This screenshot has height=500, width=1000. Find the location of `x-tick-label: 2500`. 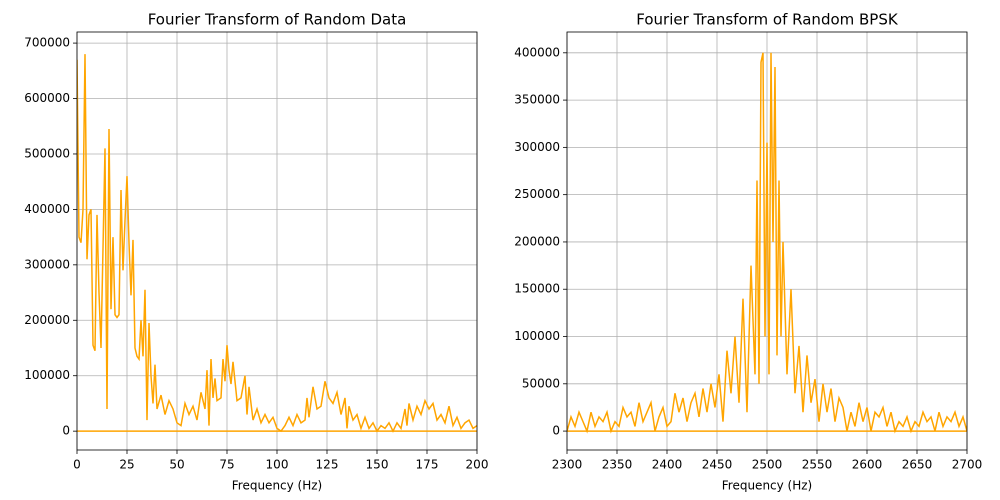

x-tick-label: 2500 is located at coordinates (767, 465).